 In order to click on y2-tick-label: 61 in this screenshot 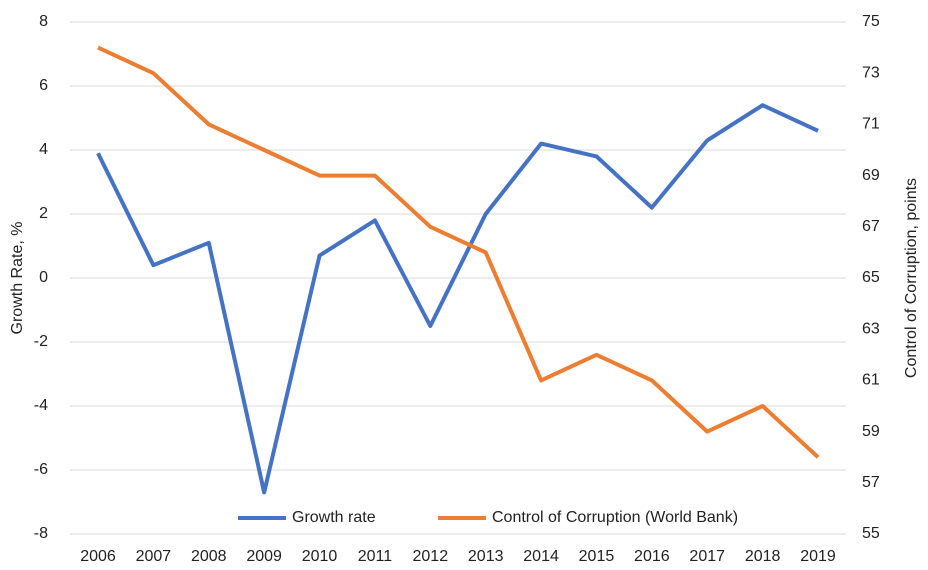, I will do `click(871, 380)`.